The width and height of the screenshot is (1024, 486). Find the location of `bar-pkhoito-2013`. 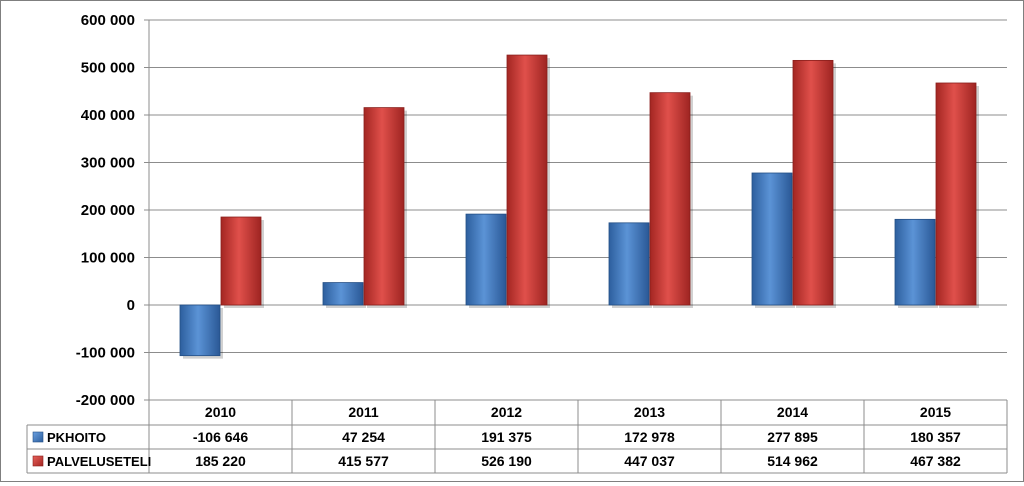

bar-pkhoito-2013 is located at coordinates (629, 264).